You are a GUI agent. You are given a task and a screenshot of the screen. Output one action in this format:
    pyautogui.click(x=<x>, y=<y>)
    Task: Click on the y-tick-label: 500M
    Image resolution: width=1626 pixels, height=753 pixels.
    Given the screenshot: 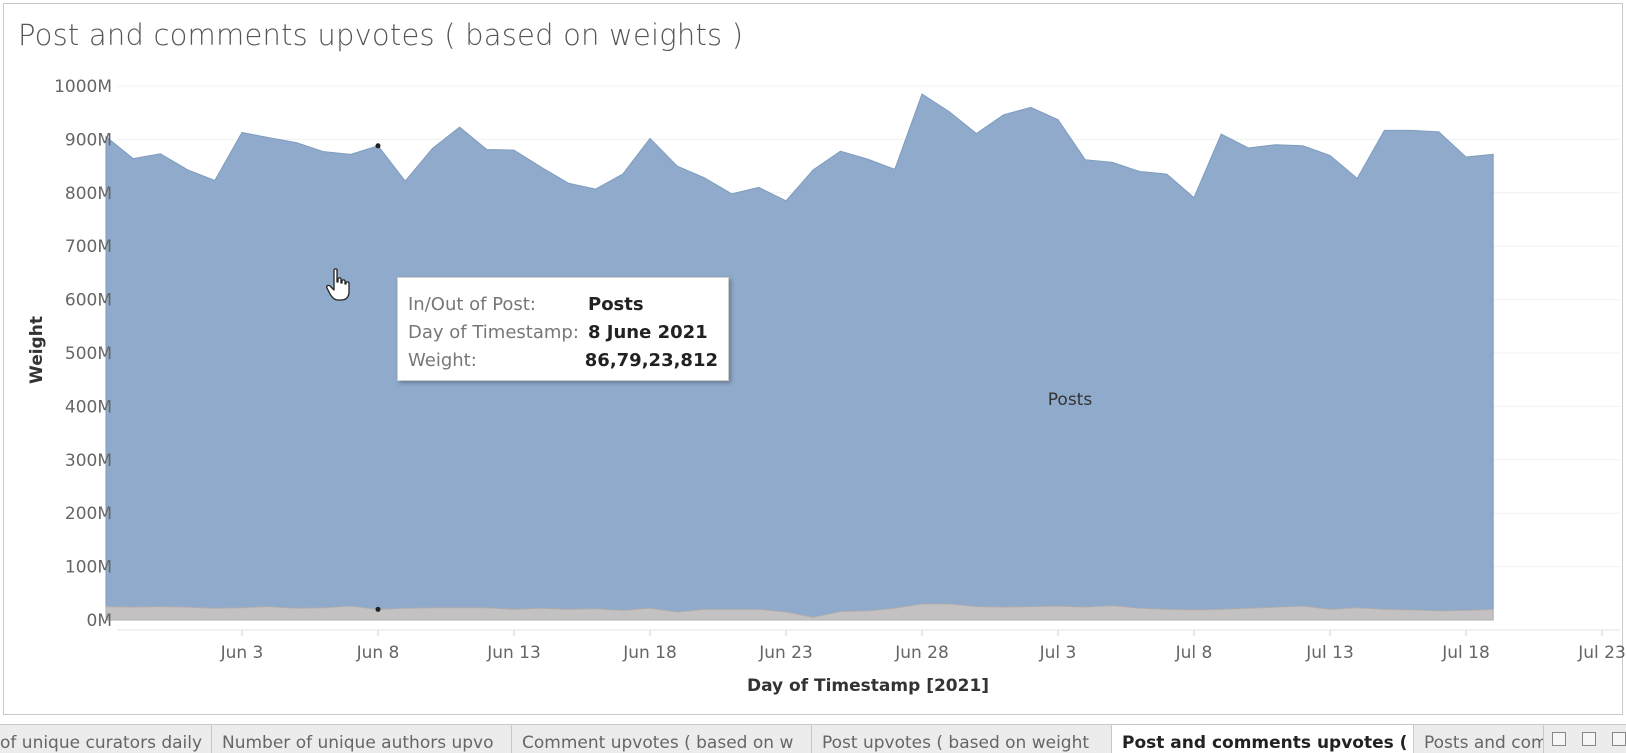 What is the action you would take?
    pyautogui.click(x=88, y=354)
    